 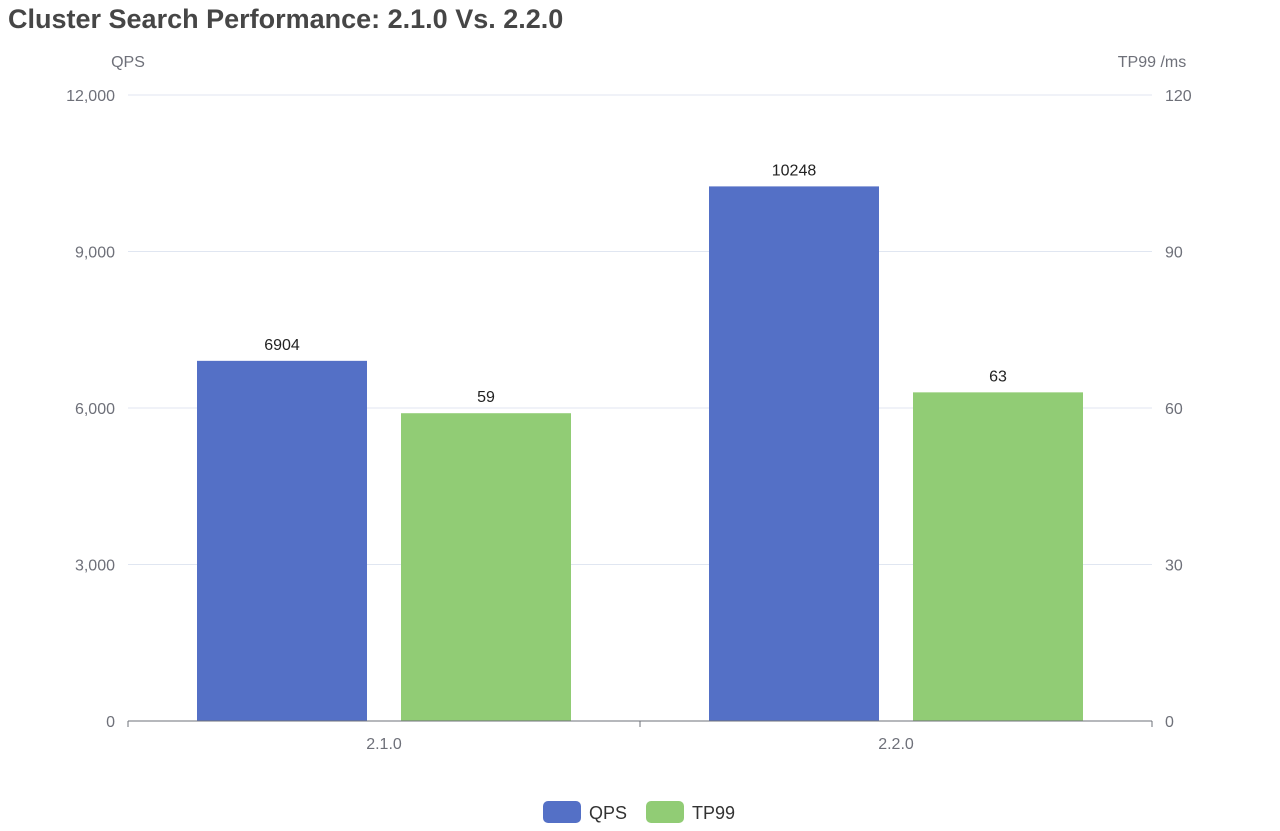 What do you see at coordinates (486, 567) in the screenshot?
I see `bar-tp99-2.1.0` at bounding box center [486, 567].